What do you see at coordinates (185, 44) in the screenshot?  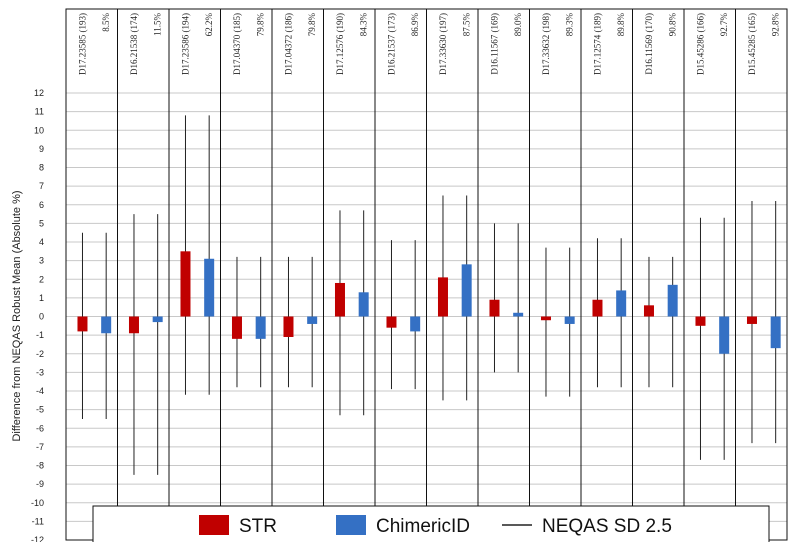 I see `sample-id-label: D17.23586 (194)` at bounding box center [185, 44].